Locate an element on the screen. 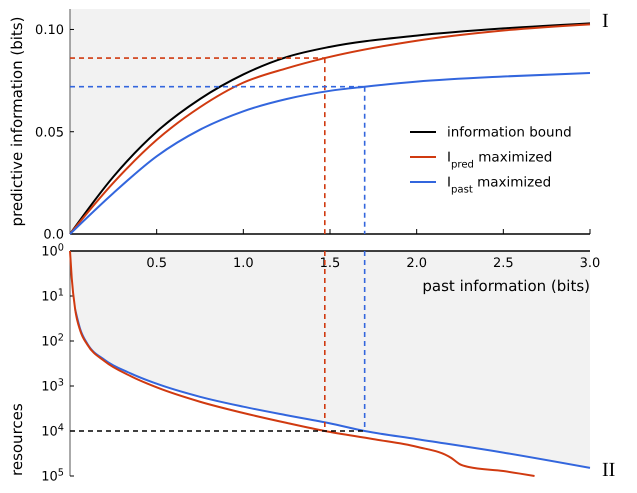  y-tick-label: 10$^{5}$ is located at coordinates (52, 476).